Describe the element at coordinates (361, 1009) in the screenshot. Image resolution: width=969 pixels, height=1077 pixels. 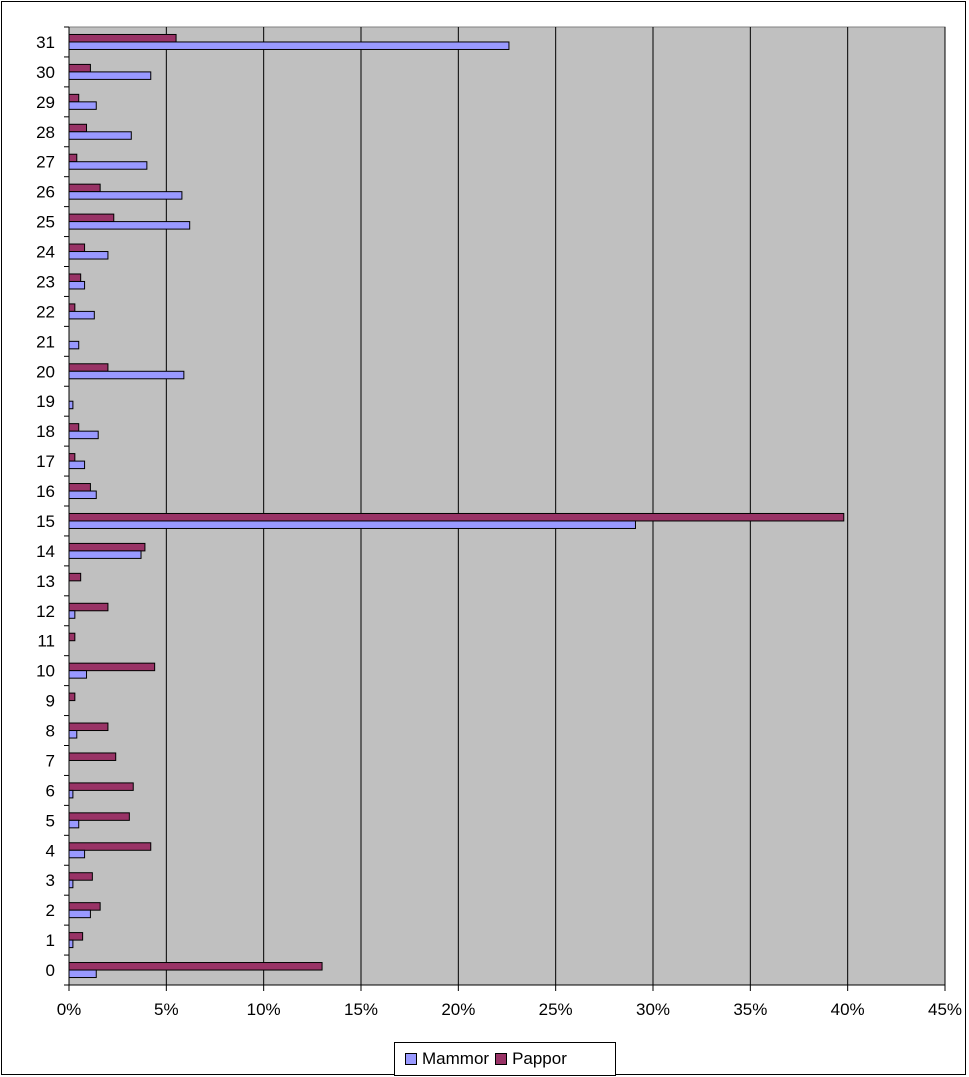
I see `x-tick-label: 15%` at that location.